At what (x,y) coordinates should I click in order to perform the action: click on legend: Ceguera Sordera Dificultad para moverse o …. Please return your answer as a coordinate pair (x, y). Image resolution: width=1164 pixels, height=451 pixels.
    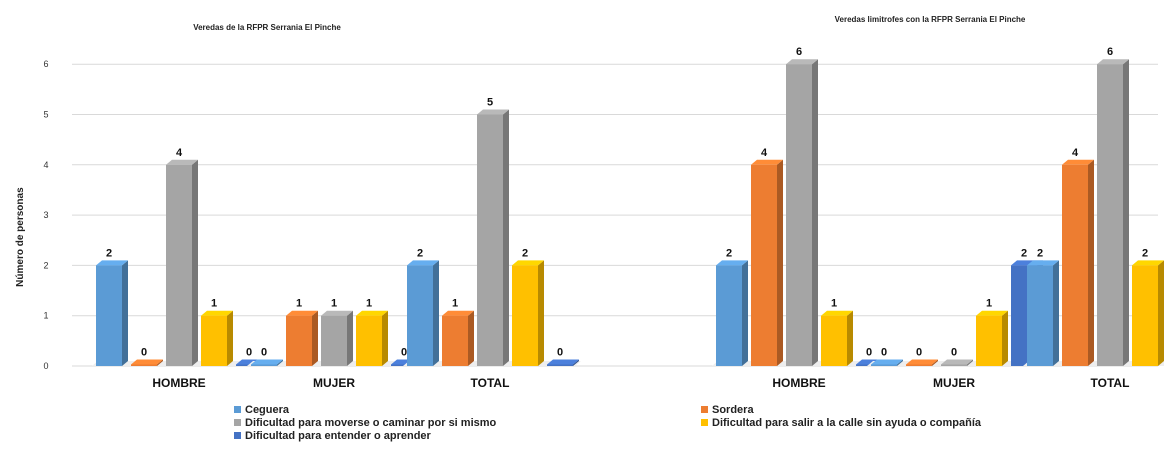
    Looking at the image, I should click on (608, 423).